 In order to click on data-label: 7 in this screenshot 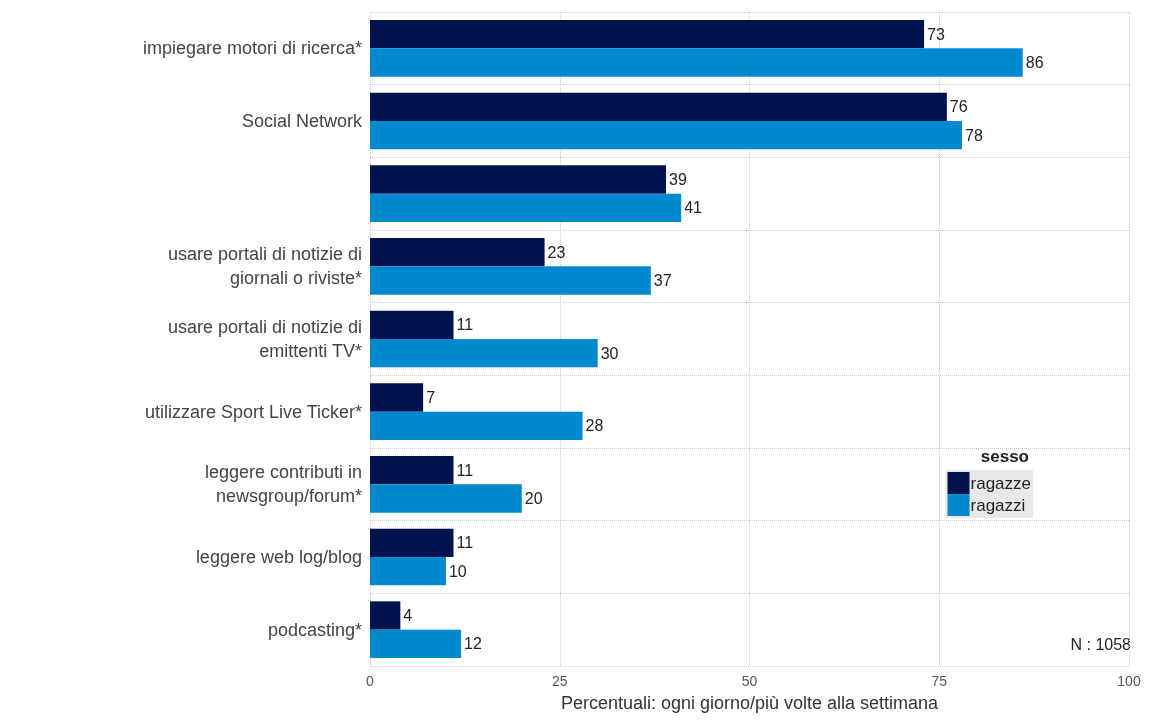, I will do `click(431, 397)`.